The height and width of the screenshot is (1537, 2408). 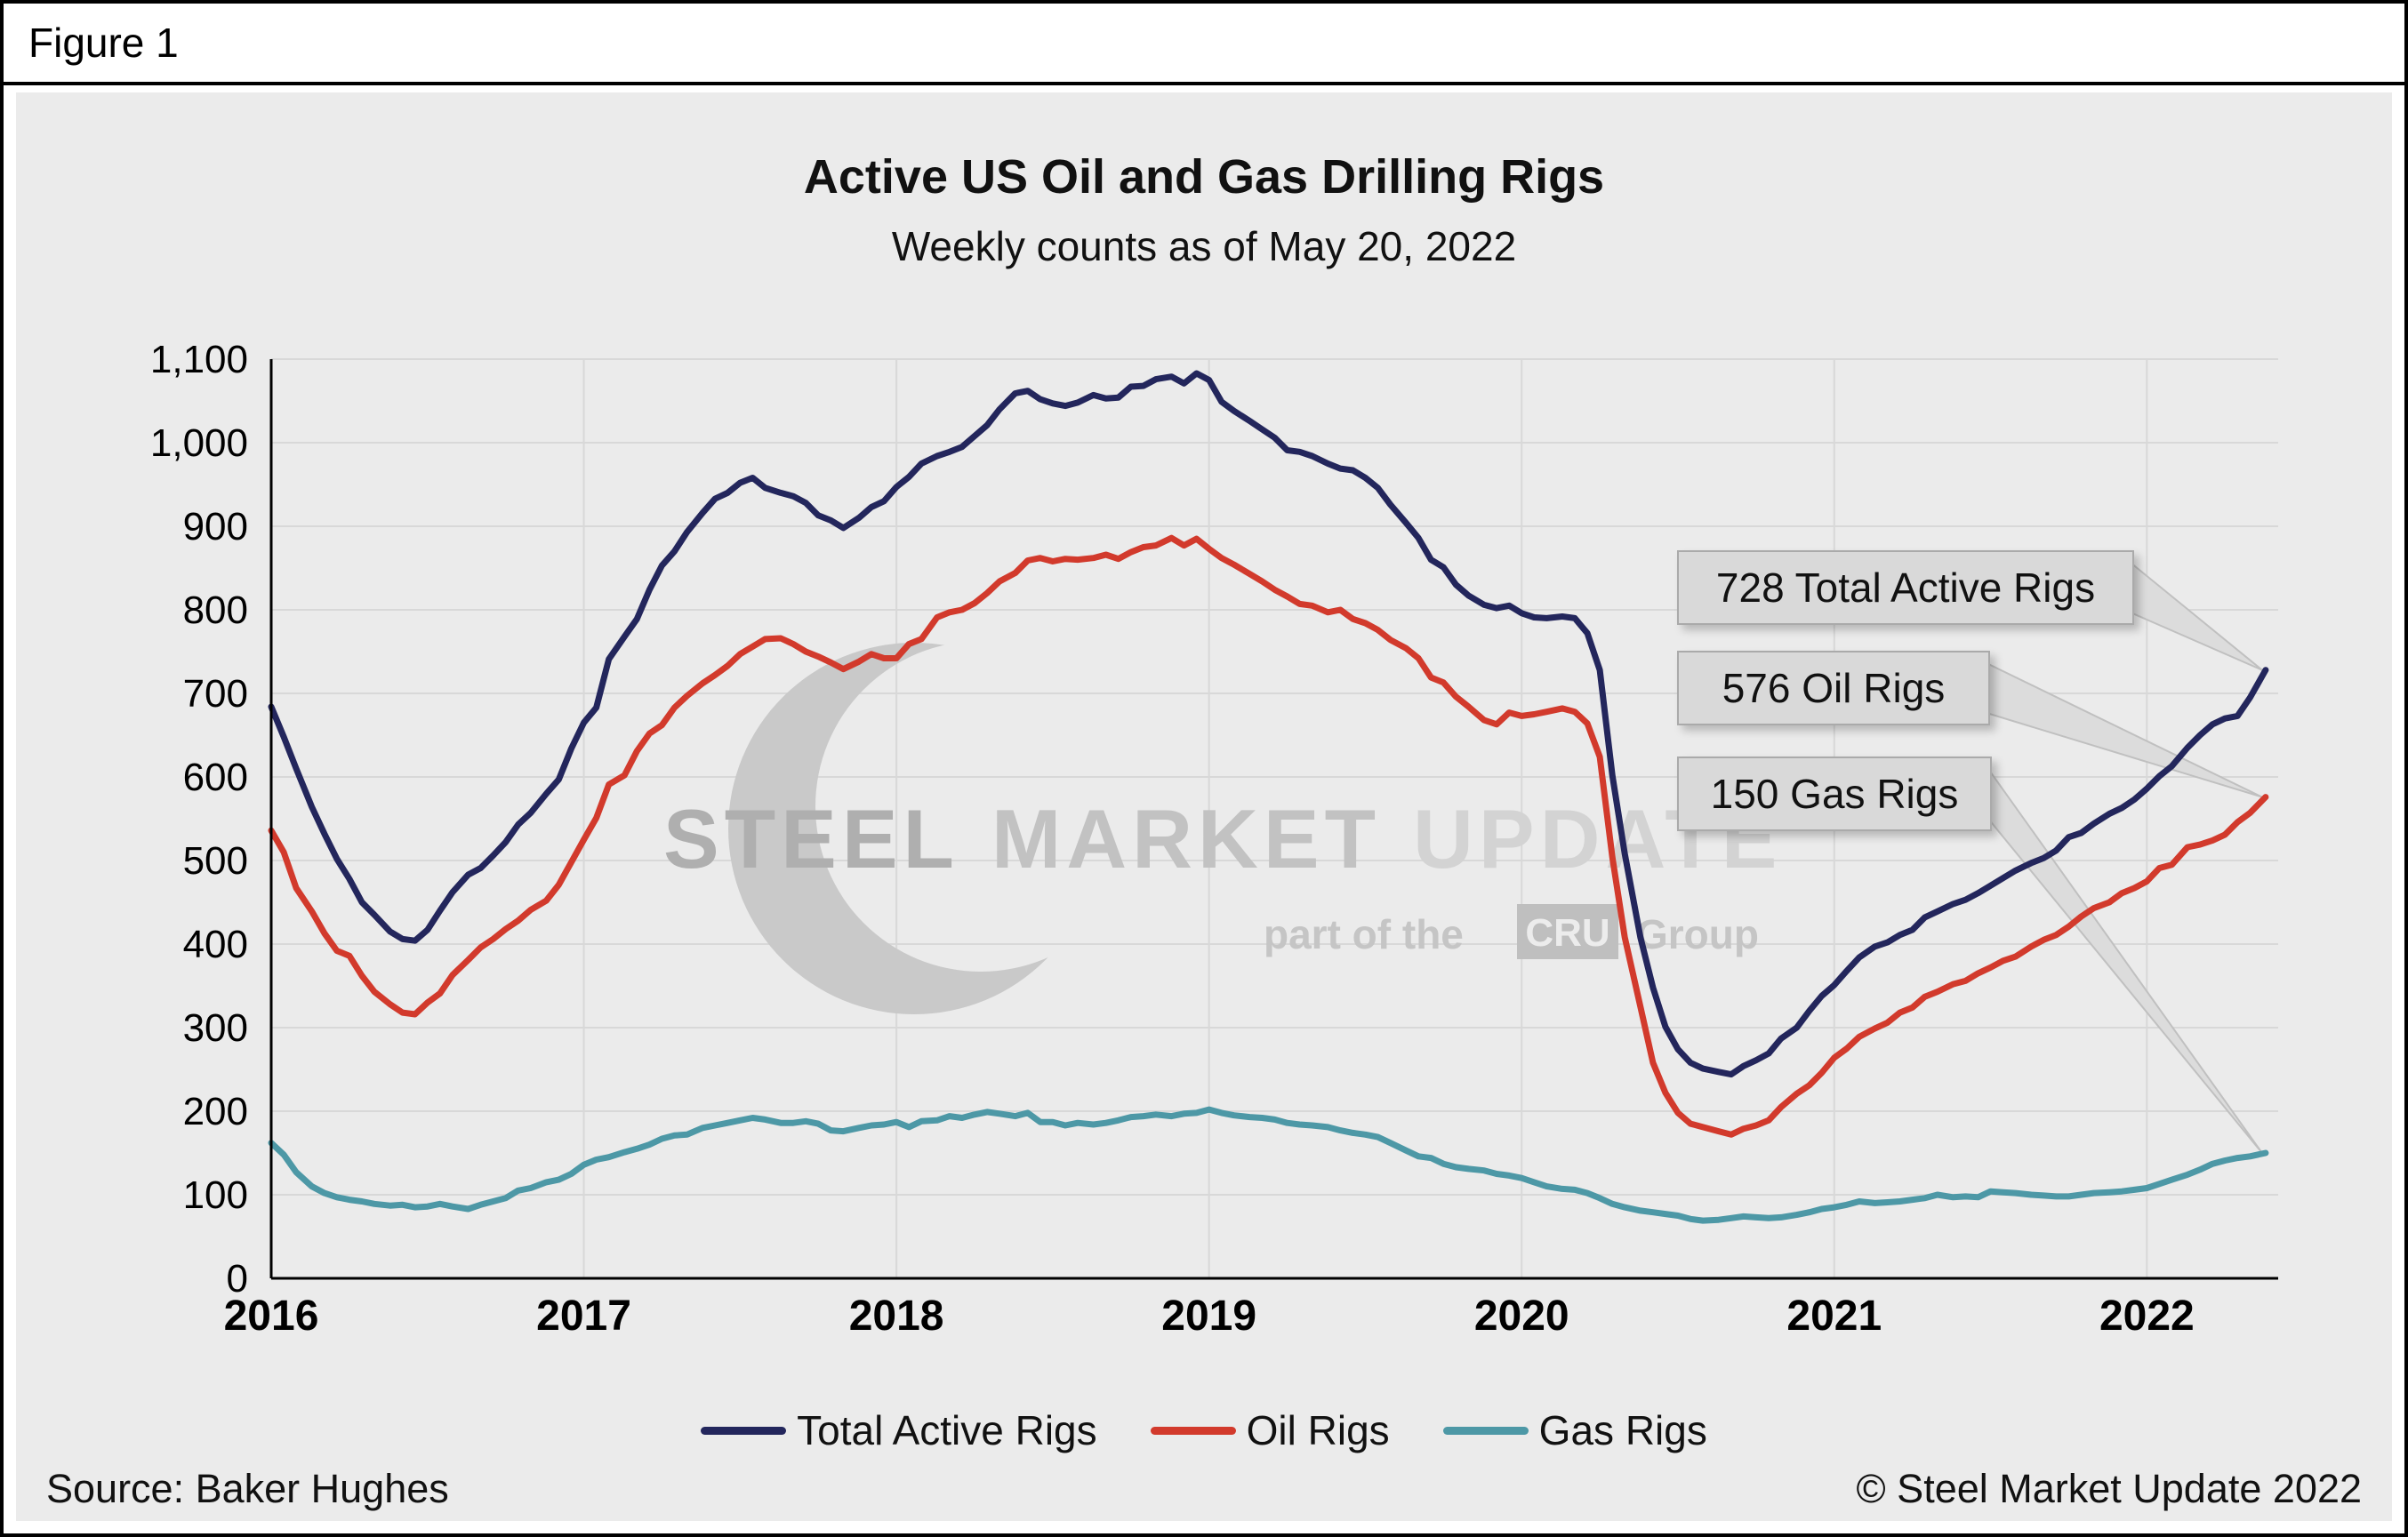 I want to click on legend-swatch-gas-rigs, so click(x=1485, y=1430).